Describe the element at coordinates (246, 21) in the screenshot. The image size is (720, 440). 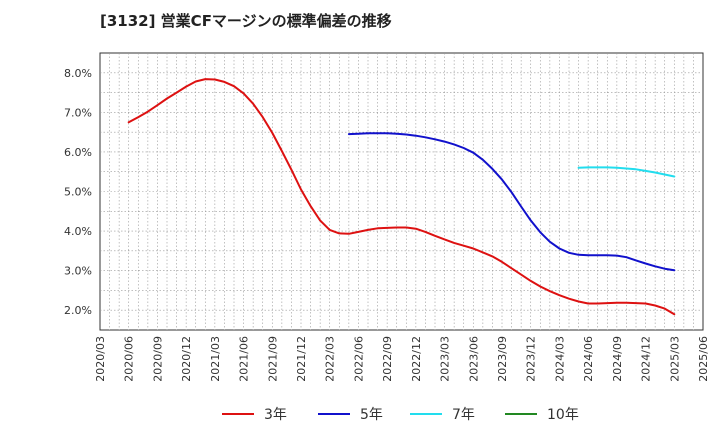
I see `chart-title: [3132] 営業CFマージンの標準偏差の推移` at that location.